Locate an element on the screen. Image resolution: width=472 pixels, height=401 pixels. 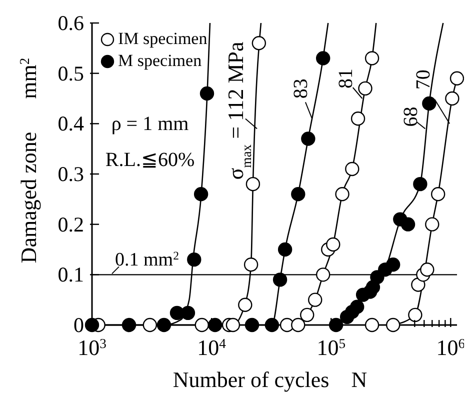
ref-line-label: 0.1 mm$^{2}$ is located at coordinates (147, 260).